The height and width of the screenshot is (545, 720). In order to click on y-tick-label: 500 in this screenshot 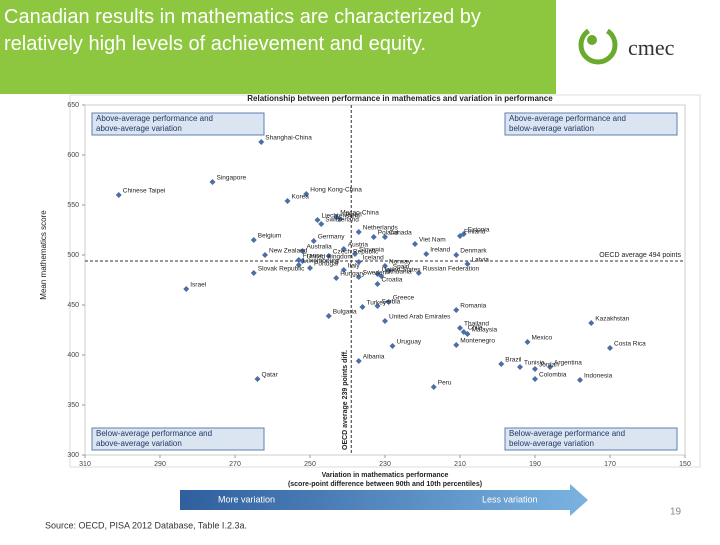, I will do `click(73, 255)`.